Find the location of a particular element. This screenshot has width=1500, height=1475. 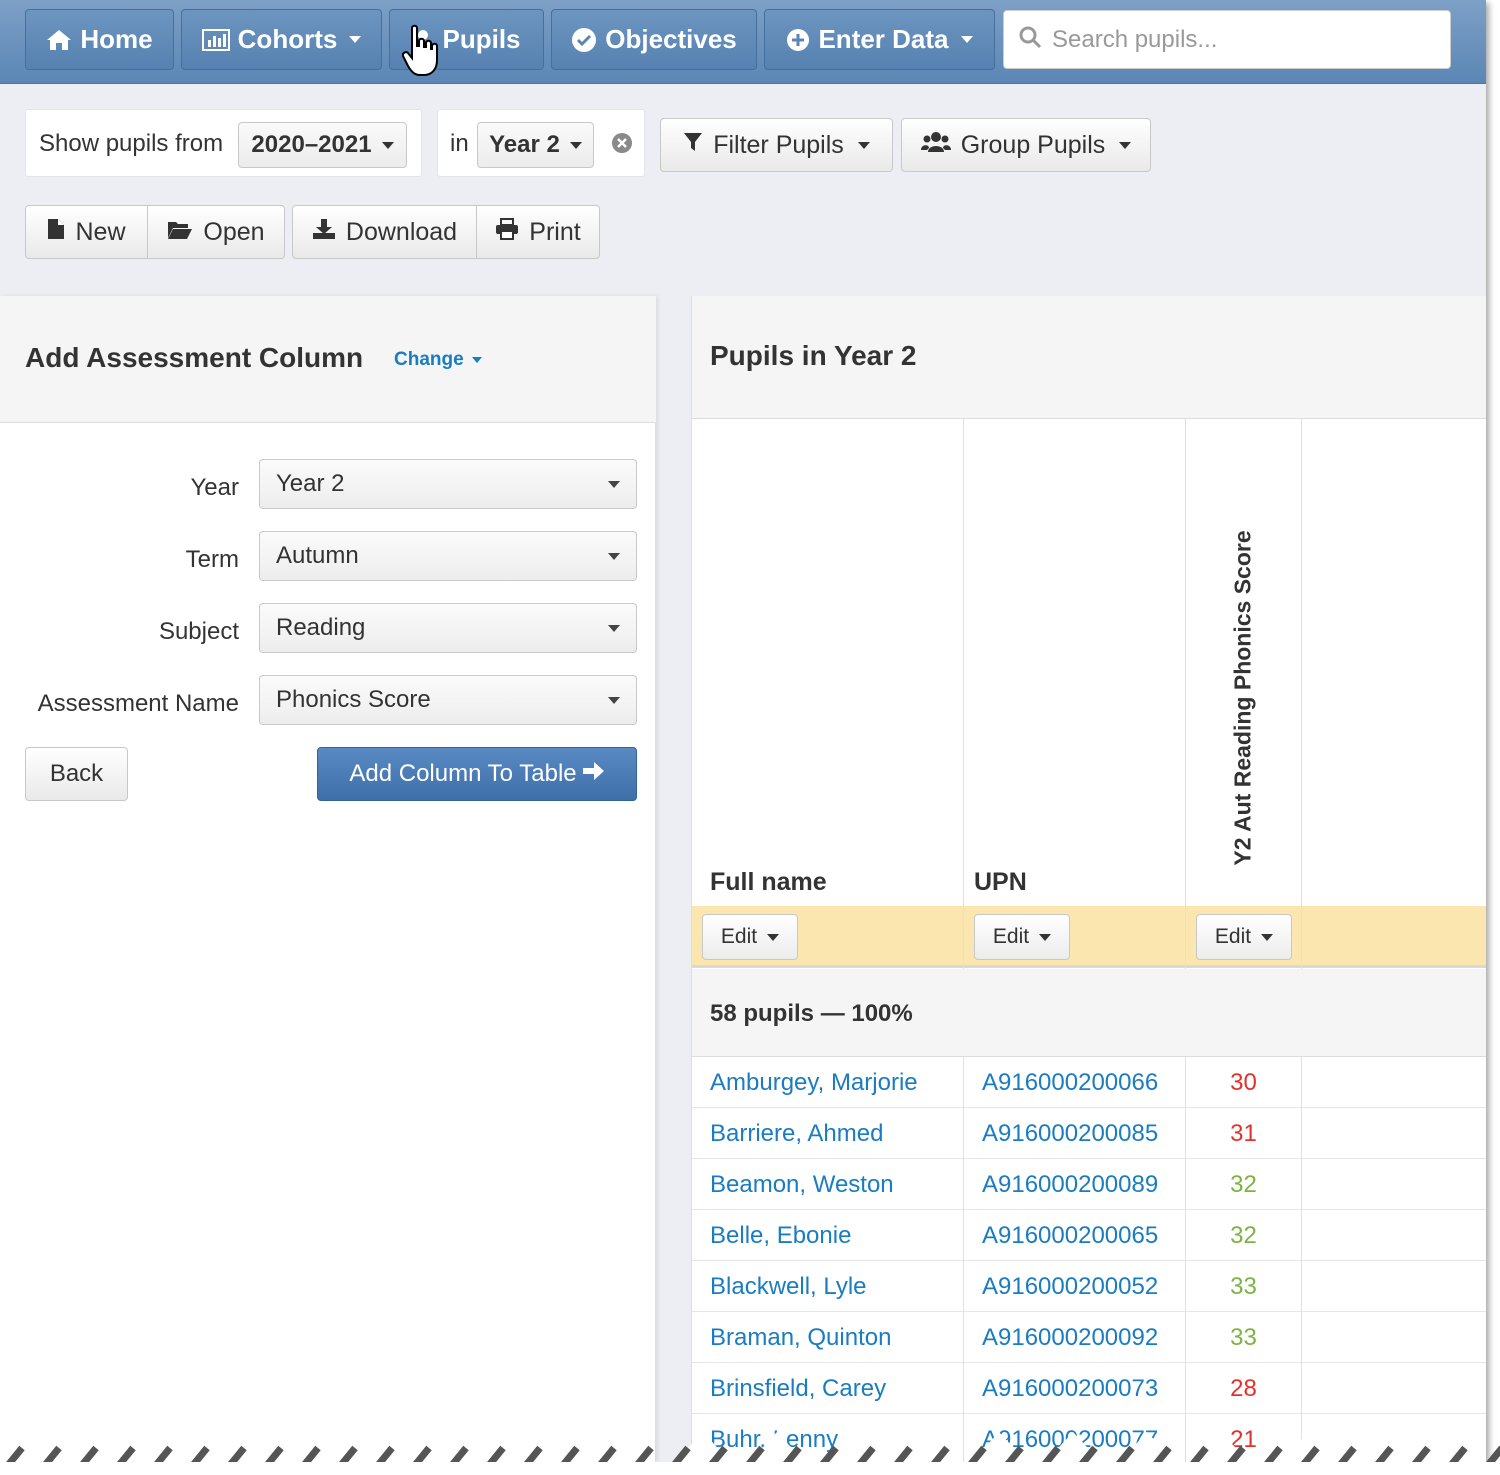

pupil-upn-link: A916000200092 is located at coordinates (1070, 1337).